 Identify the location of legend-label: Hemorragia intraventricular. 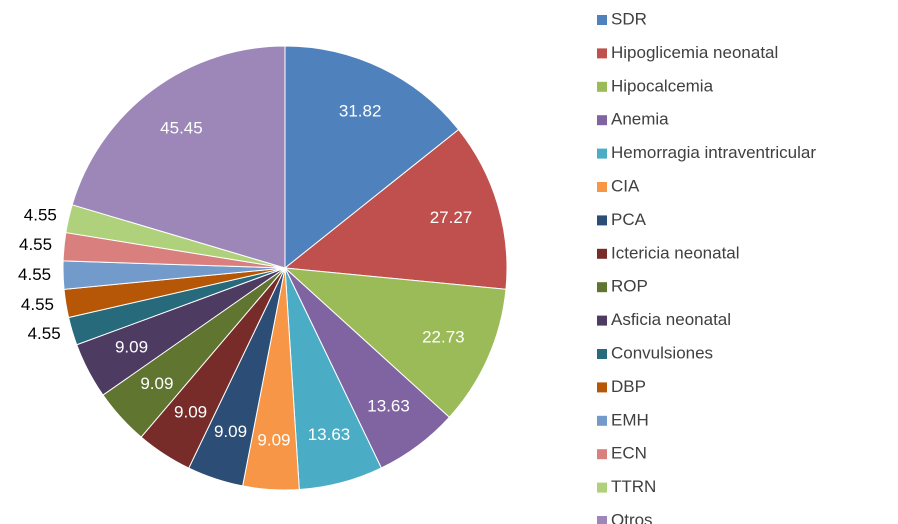
(713, 152).